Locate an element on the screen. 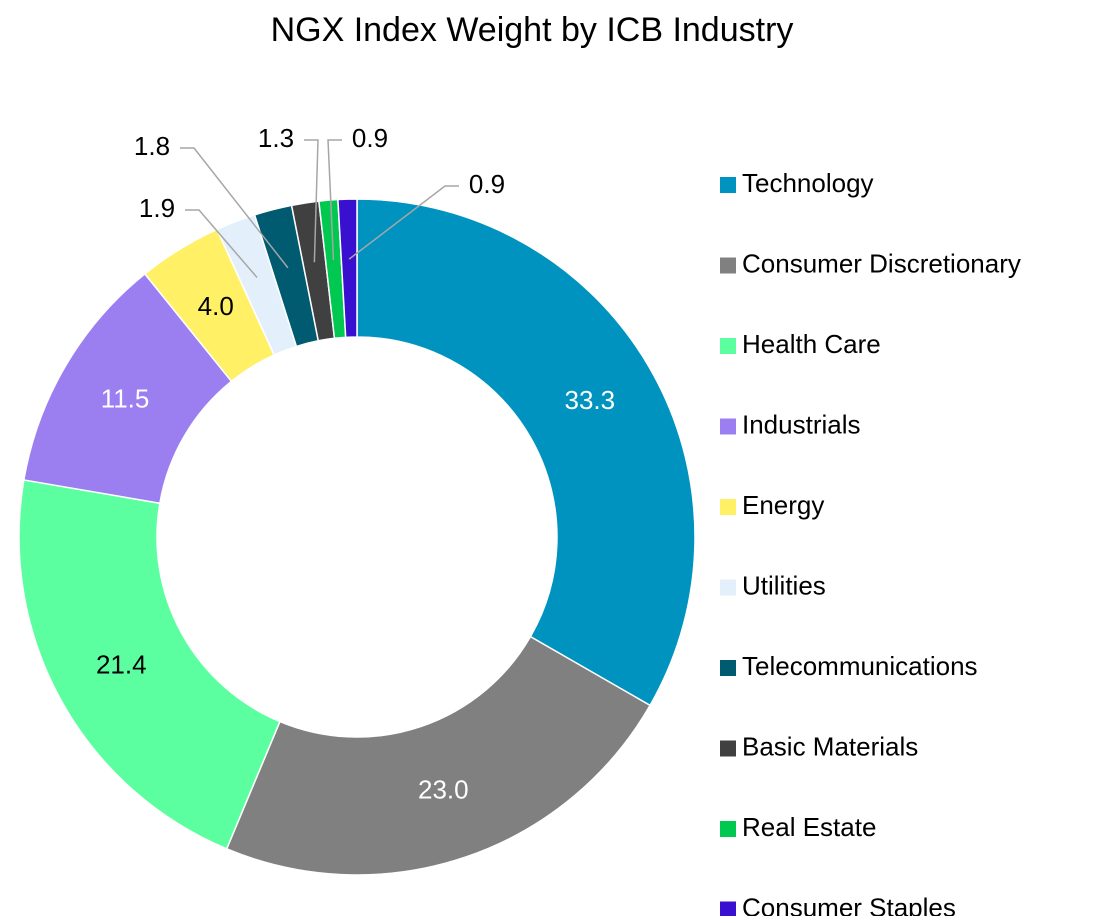 This screenshot has width=1109, height=916. data-label: 23.0 is located at coordinates (443, 790).